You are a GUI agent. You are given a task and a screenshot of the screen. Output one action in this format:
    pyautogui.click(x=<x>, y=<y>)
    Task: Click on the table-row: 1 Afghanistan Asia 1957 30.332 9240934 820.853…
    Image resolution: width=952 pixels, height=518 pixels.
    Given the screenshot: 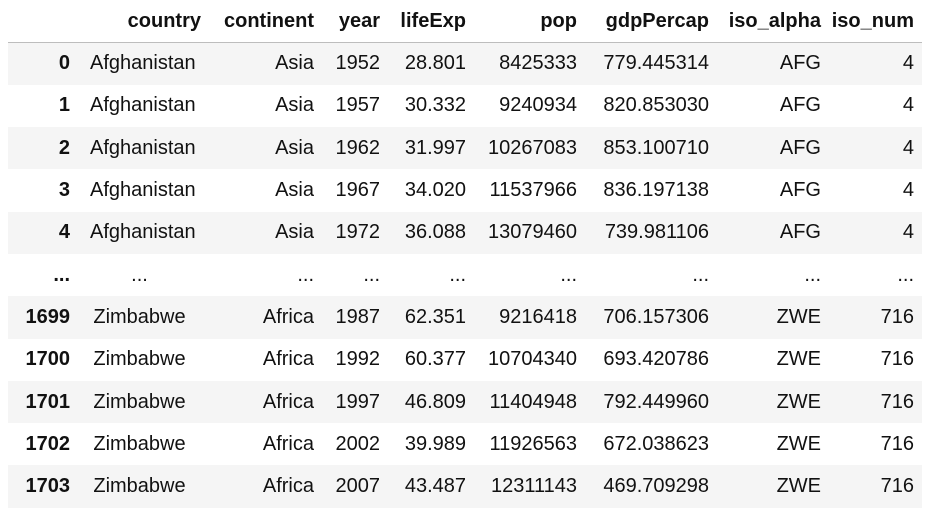 What is the action you would take?
    pyautogui.click(x=465, y=106)
    